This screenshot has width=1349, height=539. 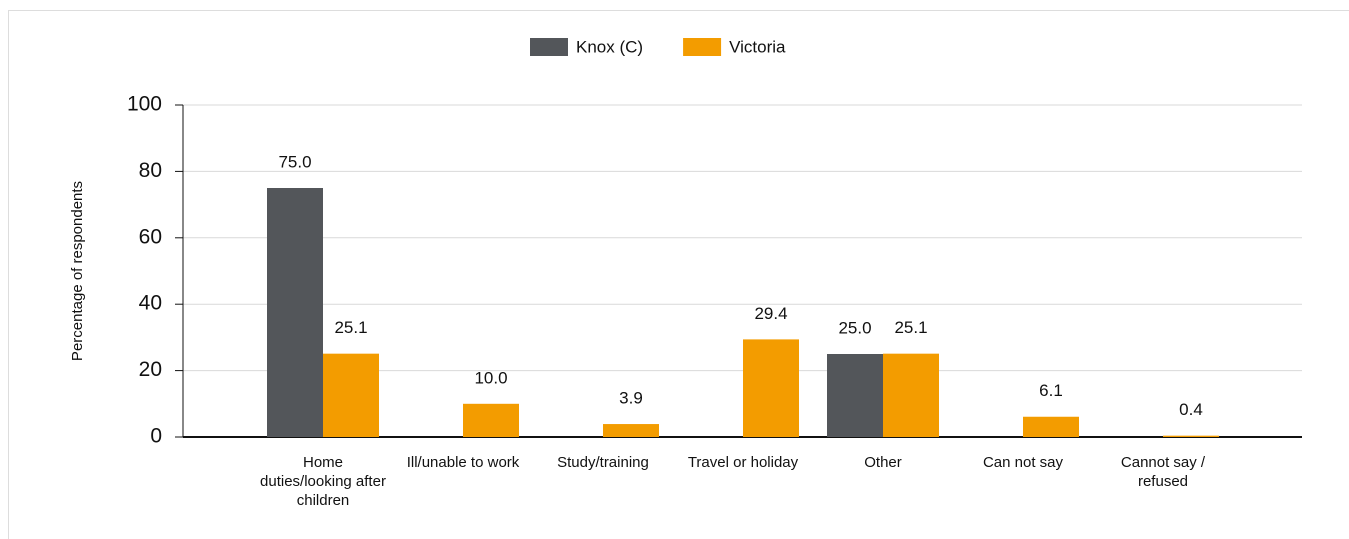 I want to click on x-tick-label: Ill/unable to work, so click(x=463, y=462).